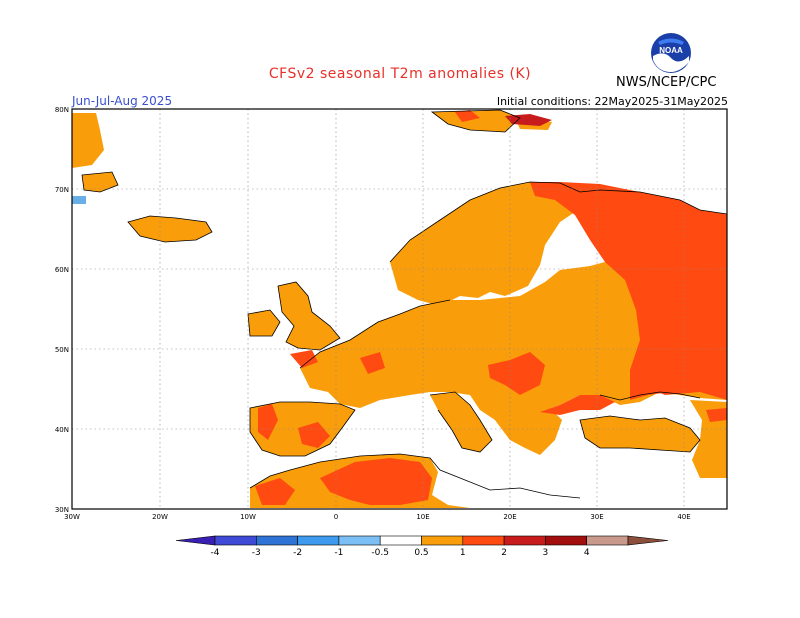  Describe the element at coordinates (504, 553) in the screenshot. I see `colorbar-label: 2` at that location.